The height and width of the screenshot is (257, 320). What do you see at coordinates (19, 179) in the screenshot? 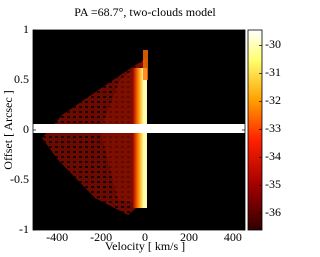
I see `y-tick-label: -0.5` at bounding box center [19, 179].